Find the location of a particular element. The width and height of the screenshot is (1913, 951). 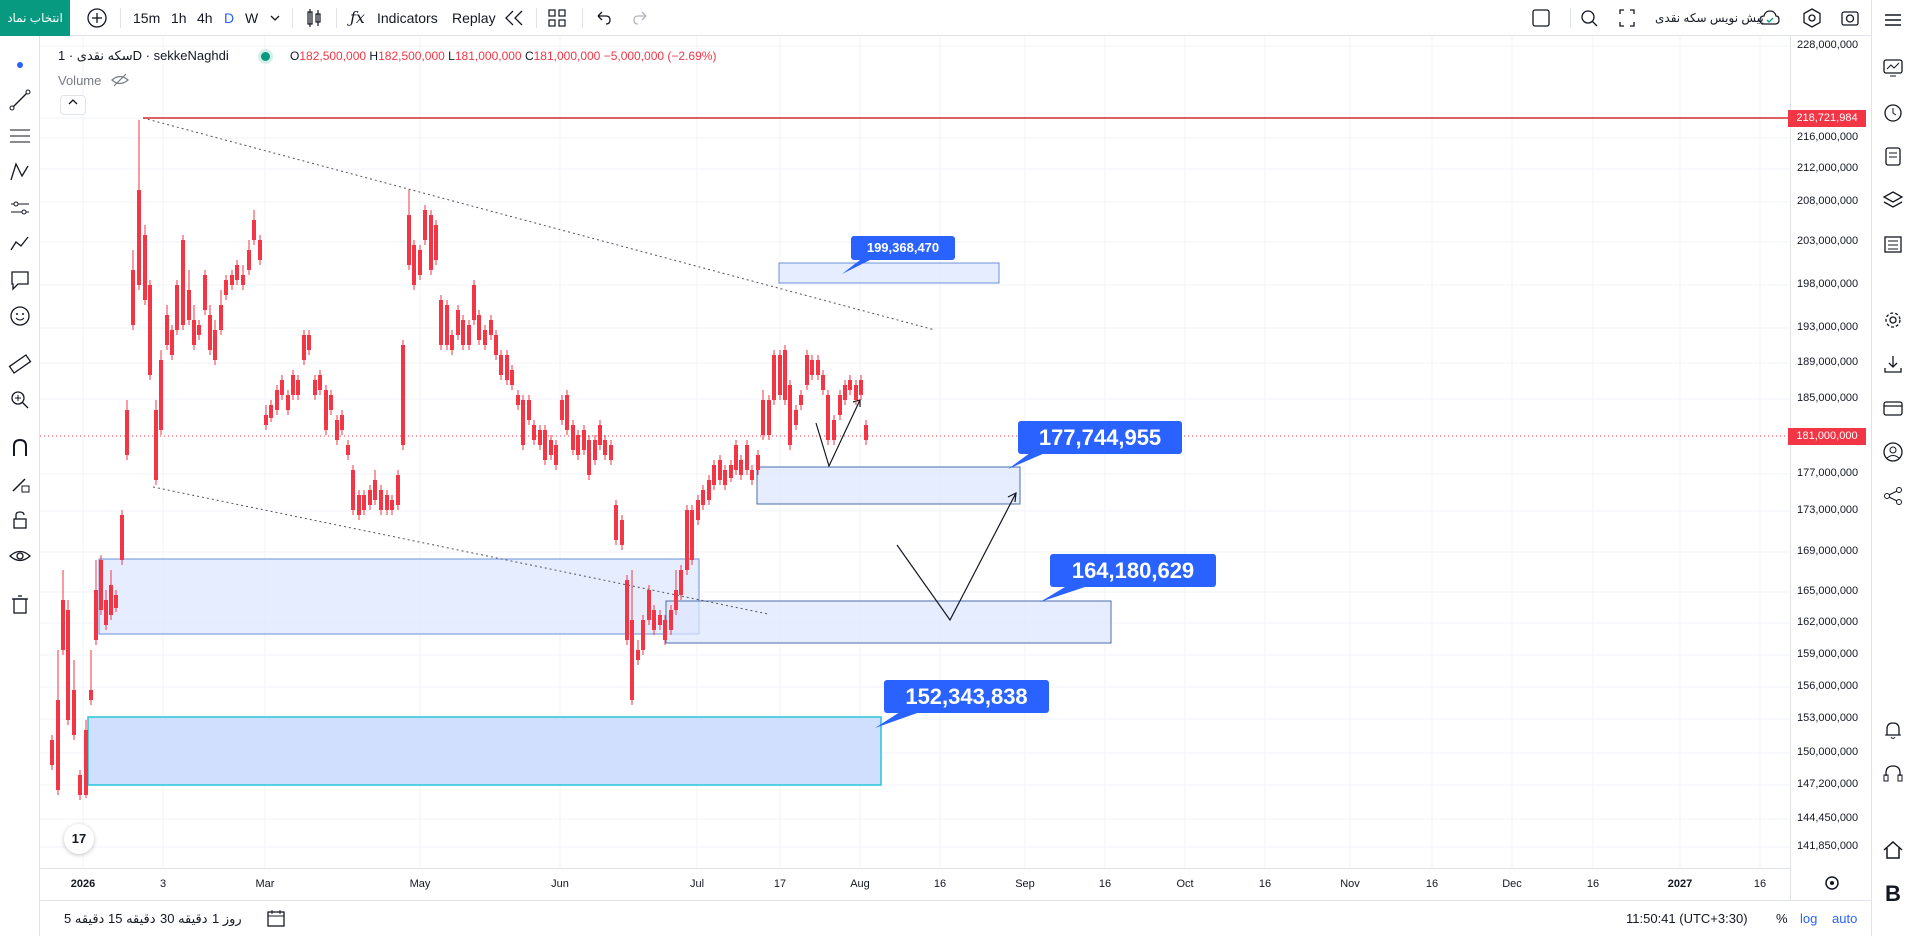

interval-15m: 15m is located at coordinates (147, 18).